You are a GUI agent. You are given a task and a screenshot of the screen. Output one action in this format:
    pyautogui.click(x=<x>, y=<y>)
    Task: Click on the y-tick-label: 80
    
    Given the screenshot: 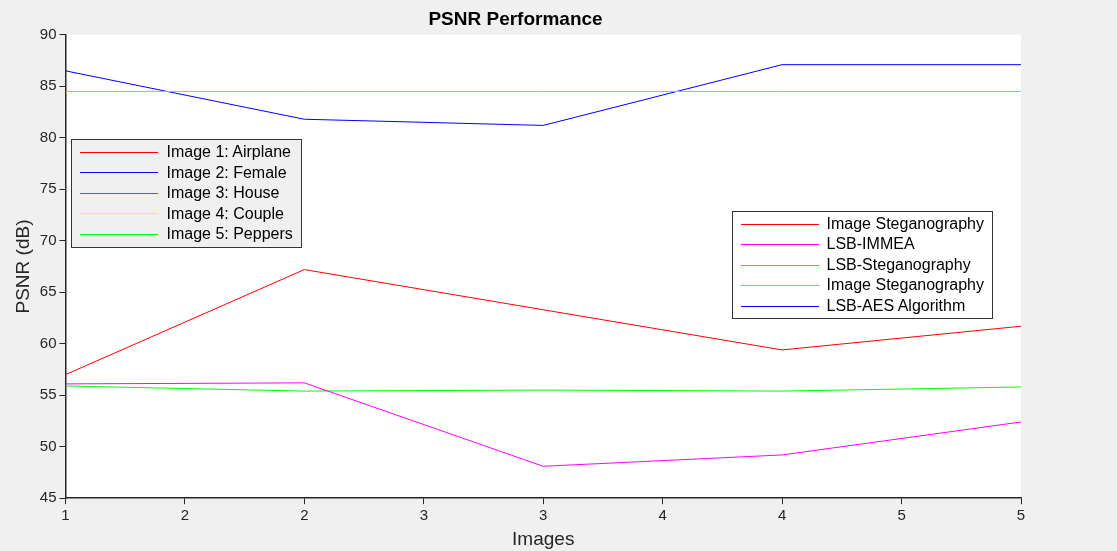 What is the action you would take?
    pyautogui.click(x=48, y=136)
    